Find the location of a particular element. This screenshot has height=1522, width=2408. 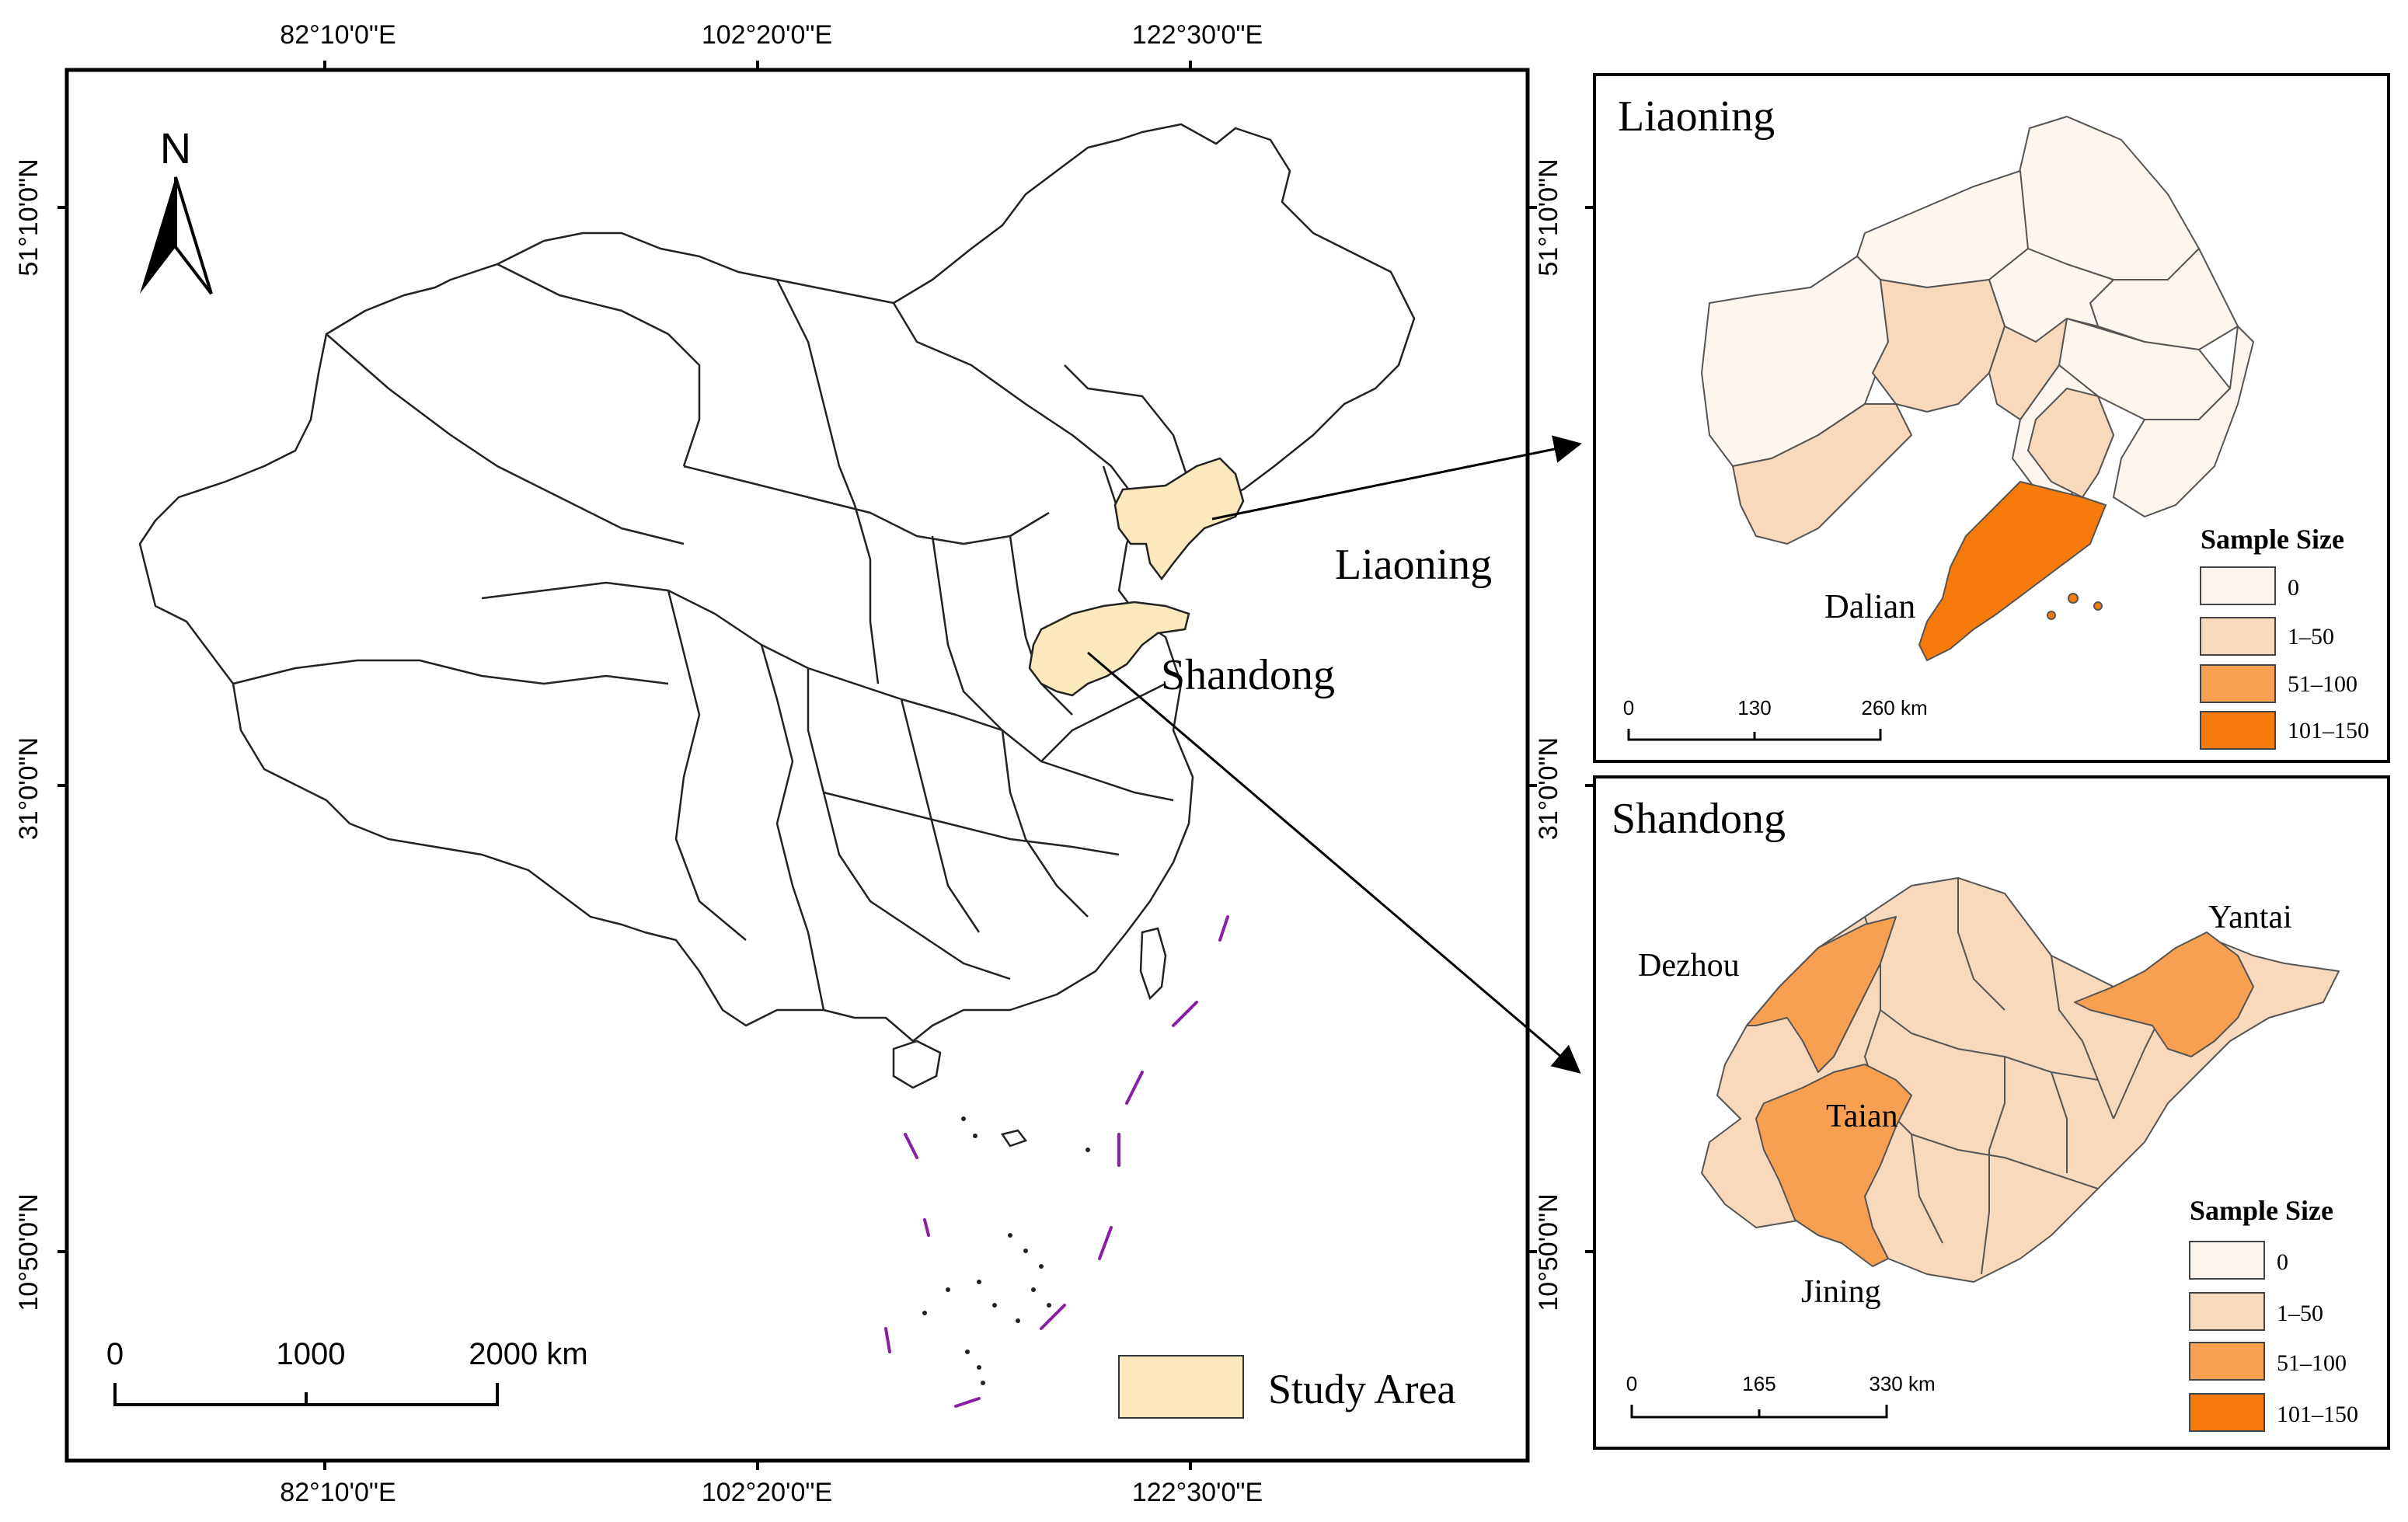

liaoning-inset-title: Liaoning is located at coordinates (1697, 116).